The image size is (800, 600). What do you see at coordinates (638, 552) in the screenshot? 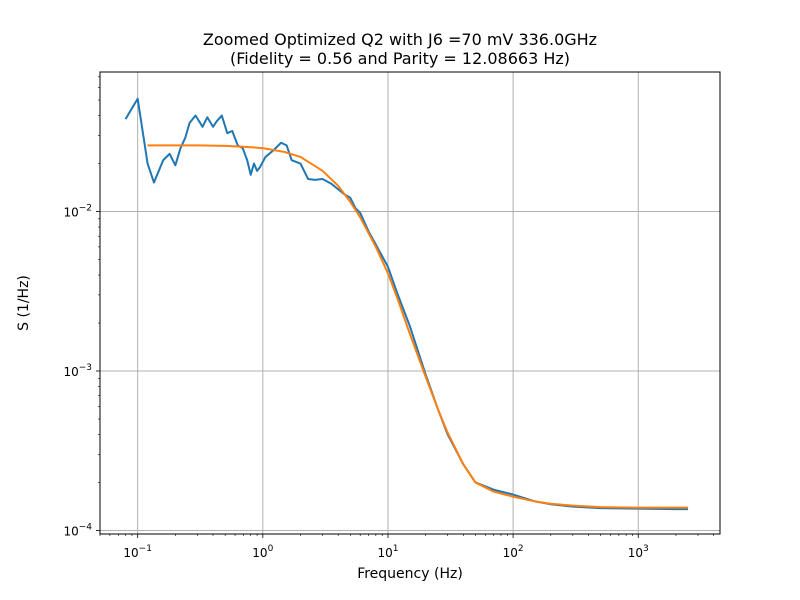
I see `x-tick-label: 10³` at bounding box center [638, 552].